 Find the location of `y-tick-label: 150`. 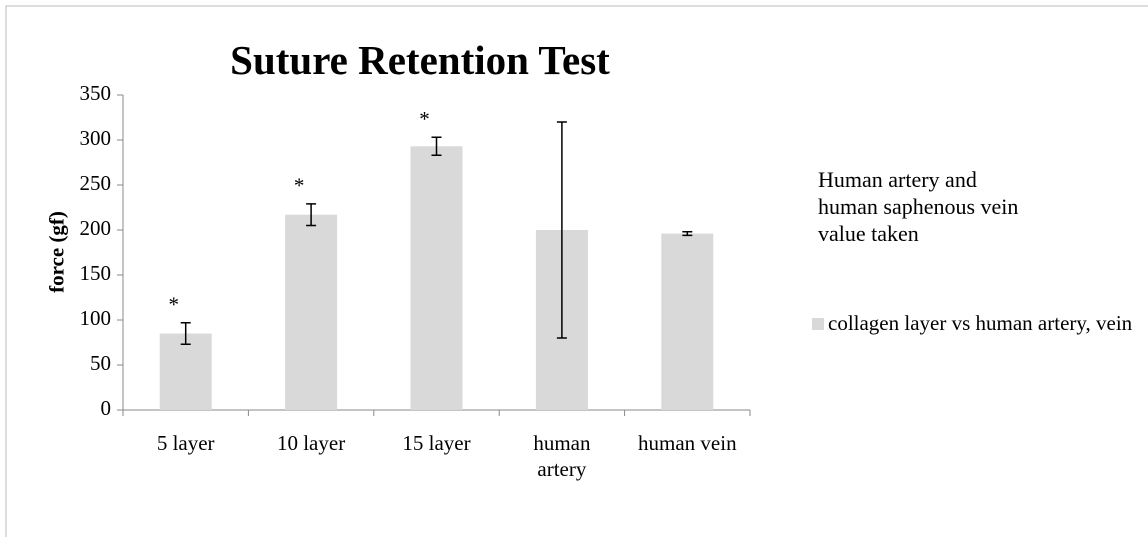

y-tick-label: 150 is located at coordinates (96, 273).